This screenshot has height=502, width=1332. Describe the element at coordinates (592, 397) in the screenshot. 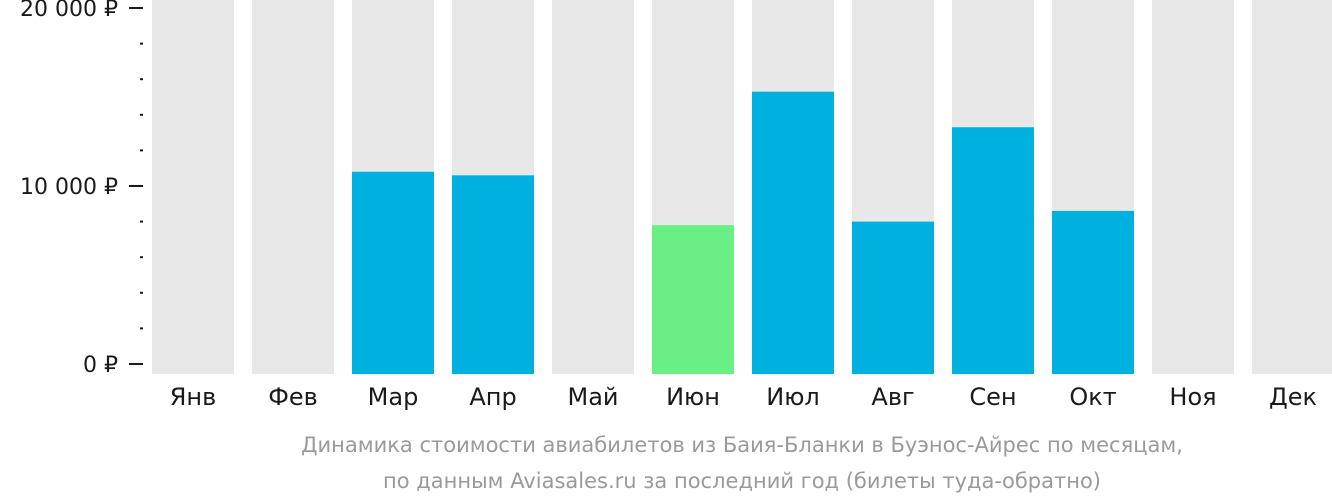

I see `x-tick-label: Май` at that location.